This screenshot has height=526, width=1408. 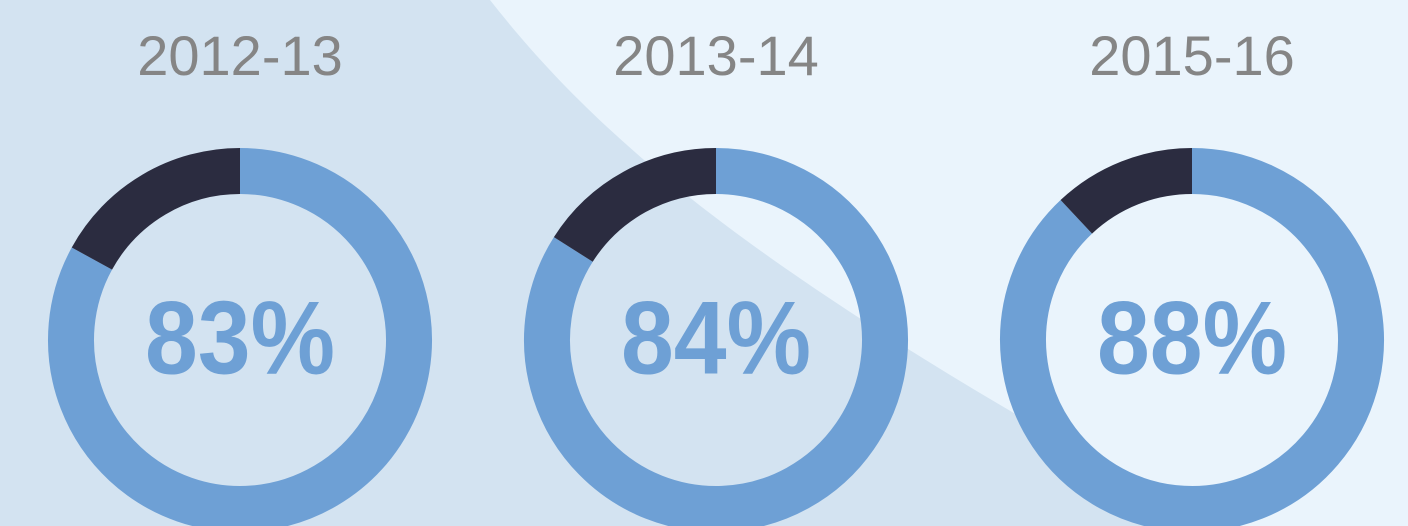 I want to click on donut-title: 2012-13, so click(x=240, y=55).